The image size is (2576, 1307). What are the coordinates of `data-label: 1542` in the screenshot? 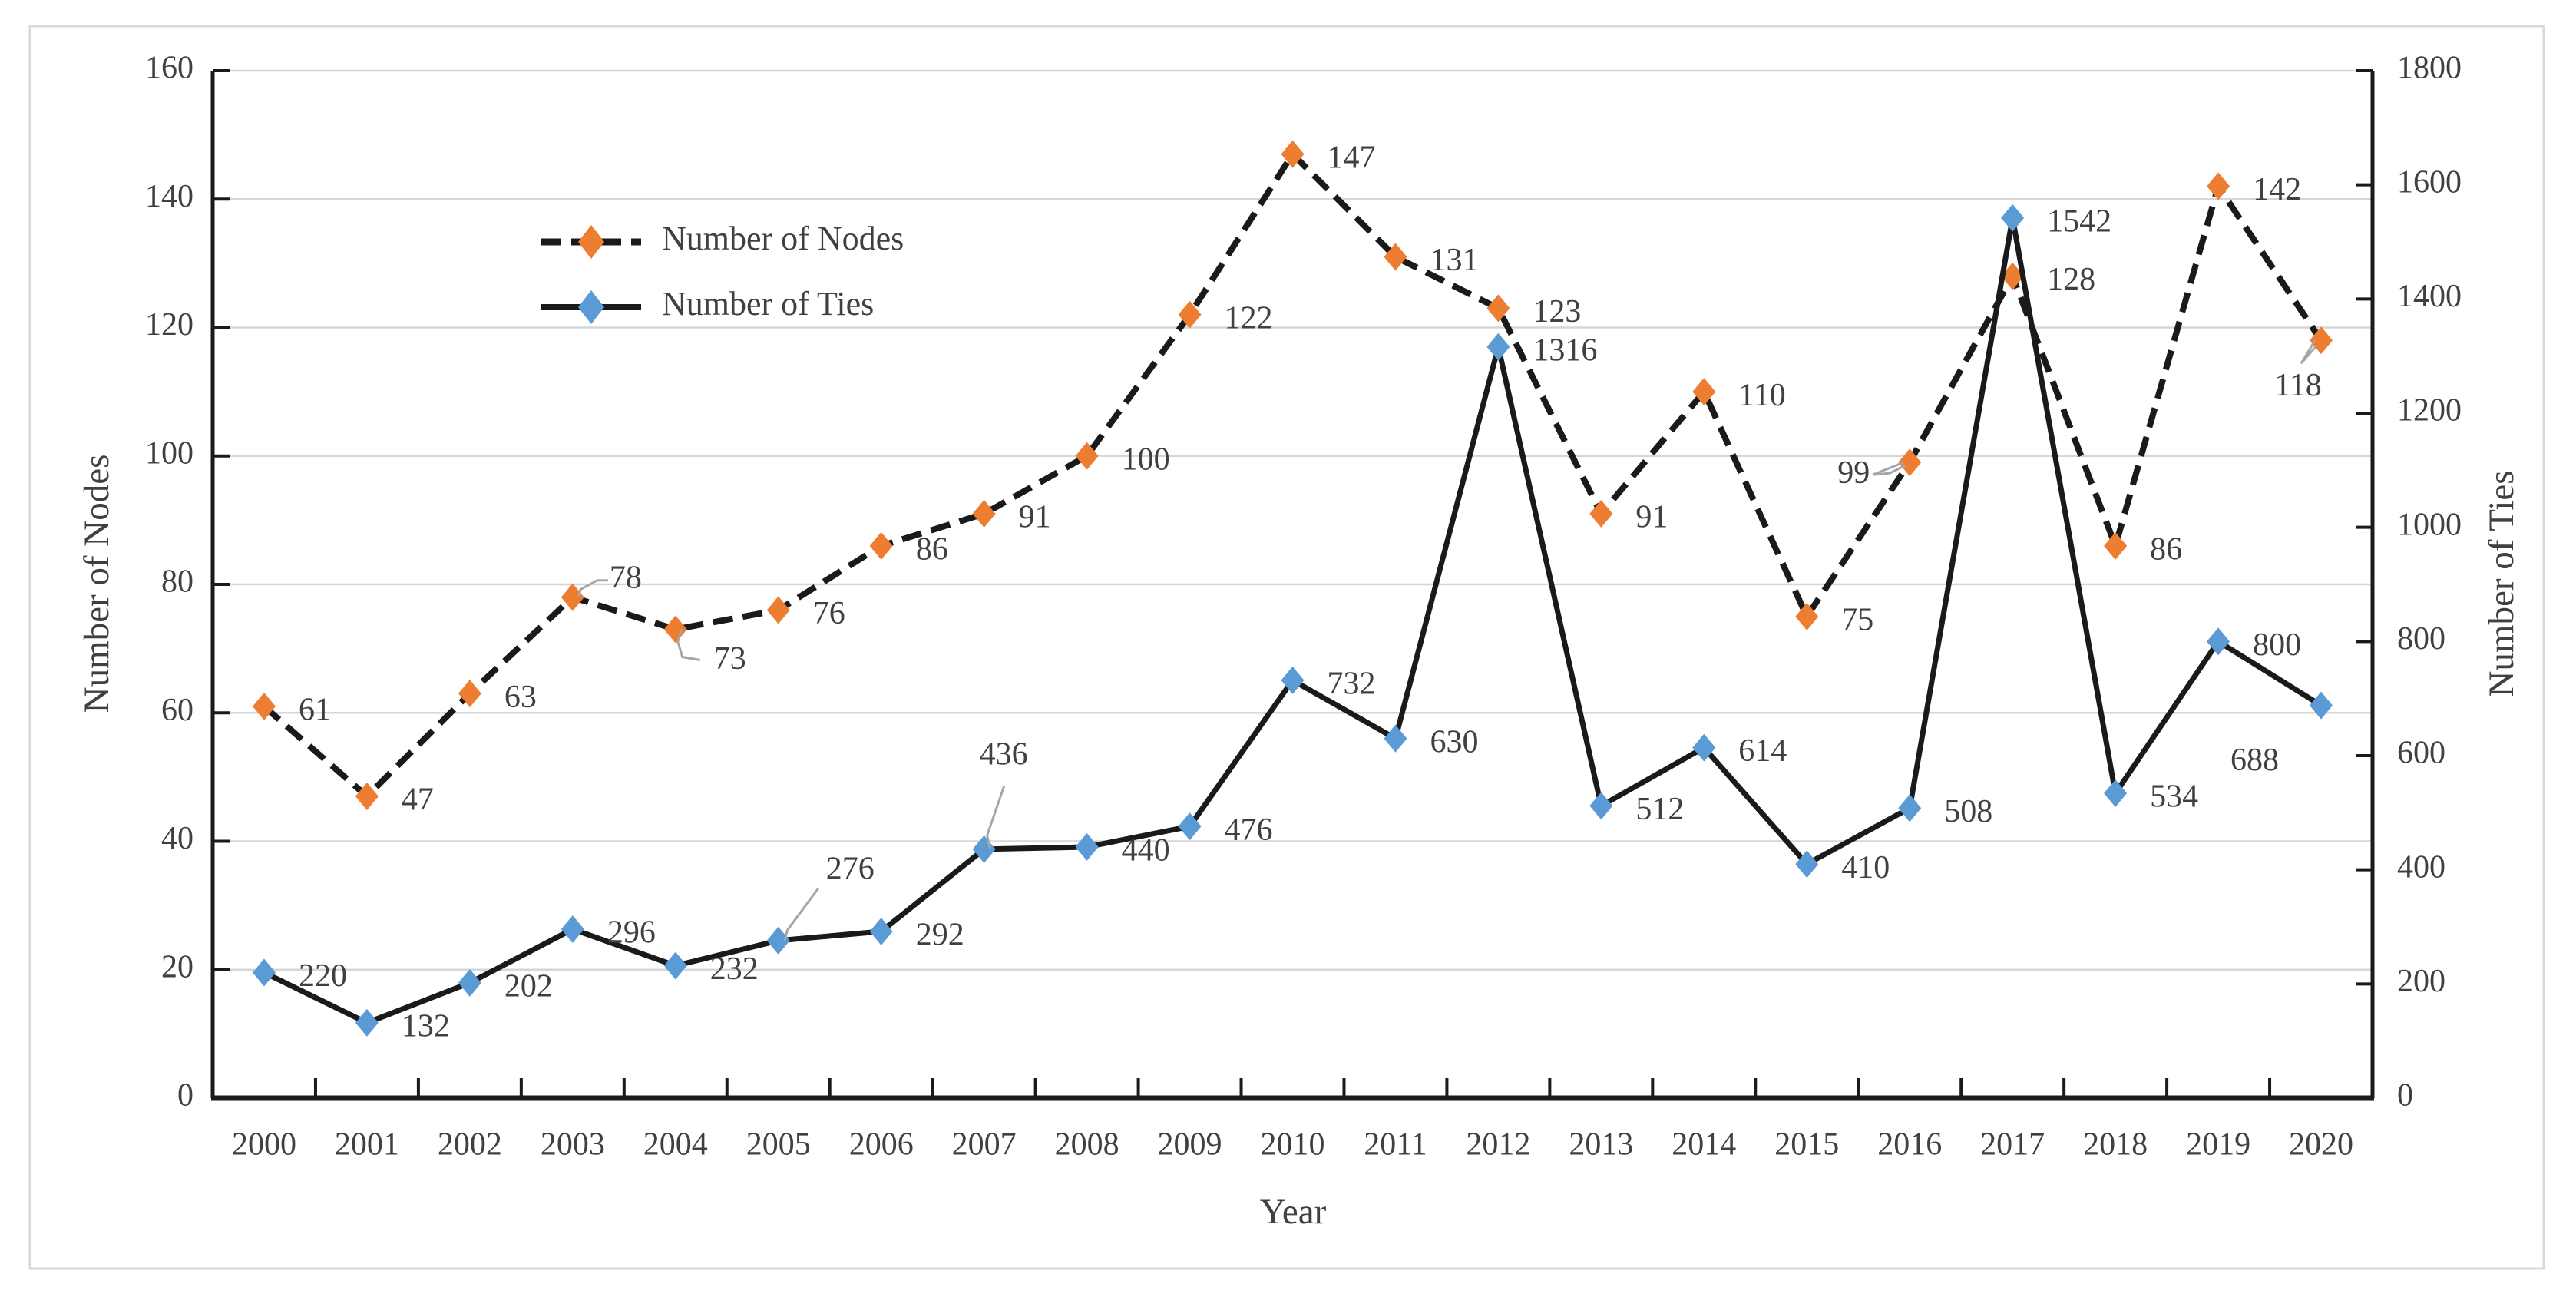 It's located at (2079, 221).